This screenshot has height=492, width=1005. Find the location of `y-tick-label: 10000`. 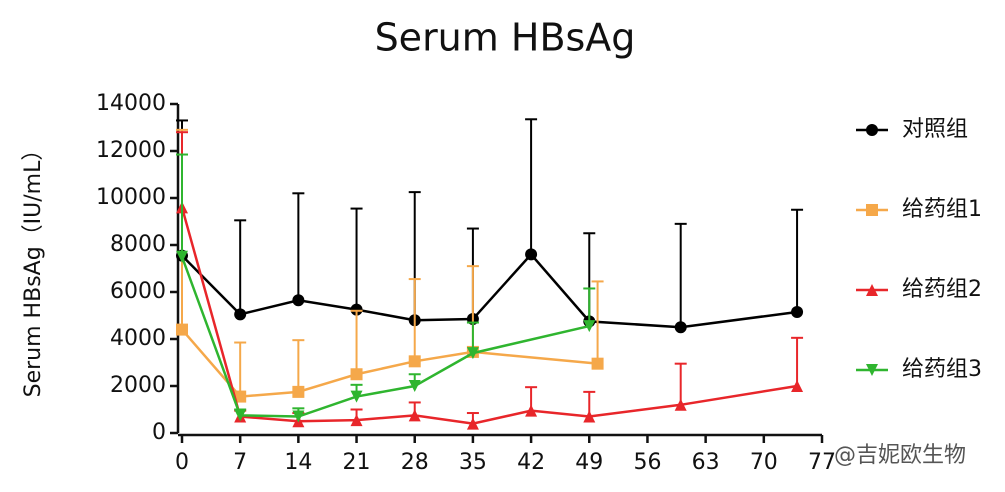

y-tick-label: 10000 is located at coordinates (131, 197).